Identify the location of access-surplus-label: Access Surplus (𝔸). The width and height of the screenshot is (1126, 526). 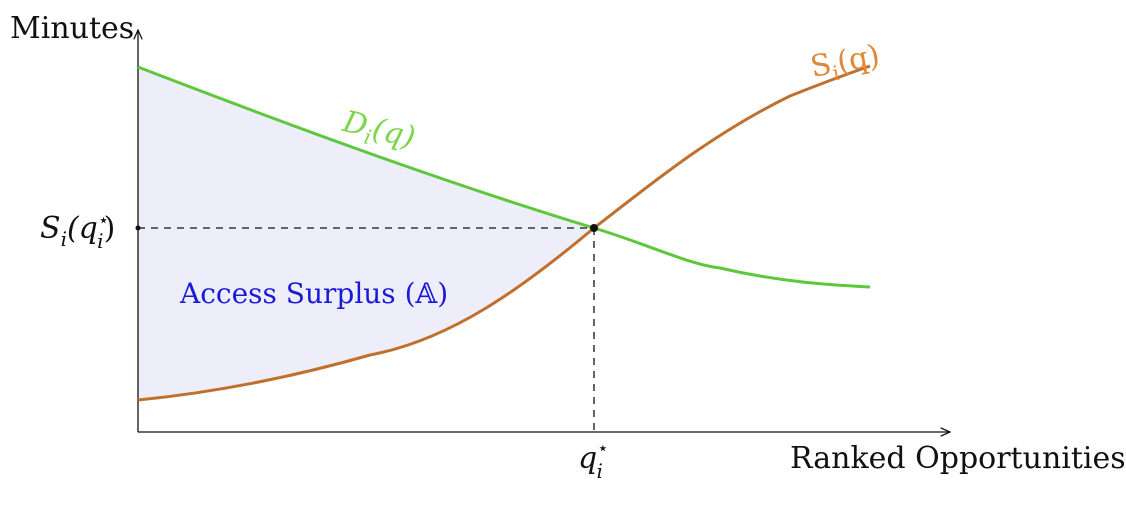
(313, 293).